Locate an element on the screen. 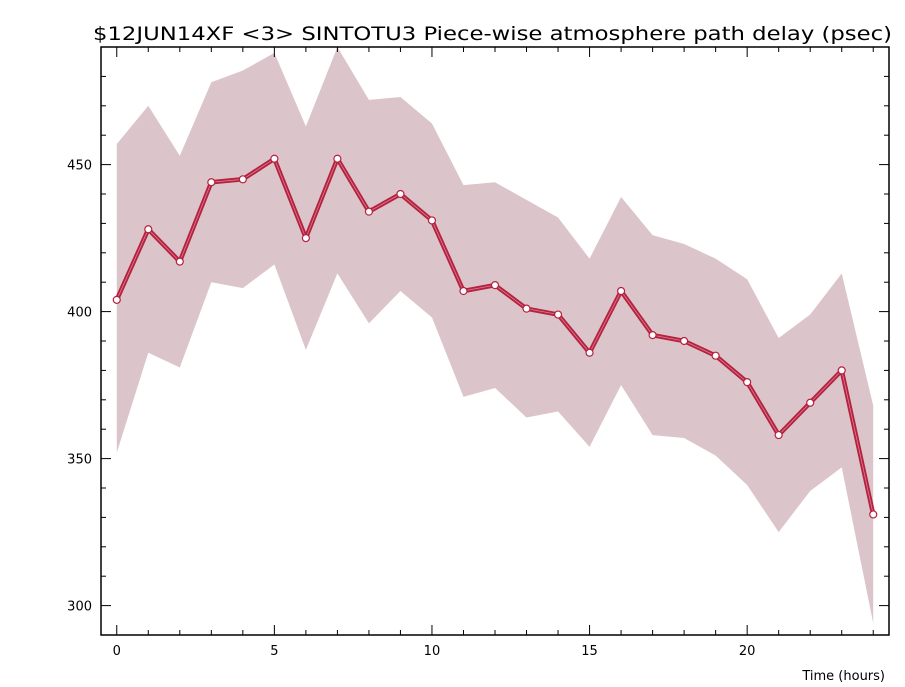 This screenshot has height=687, width=905. y-tick-label-450: 450 is located at coordinates (79, 166).